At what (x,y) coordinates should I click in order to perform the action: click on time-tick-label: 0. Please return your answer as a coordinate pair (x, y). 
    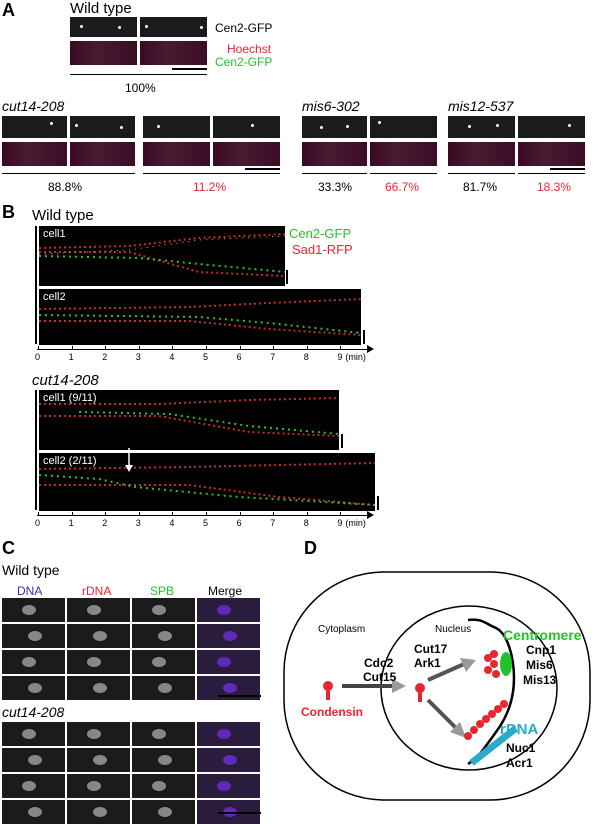
    Looking at the image, I should click on (38, 357).